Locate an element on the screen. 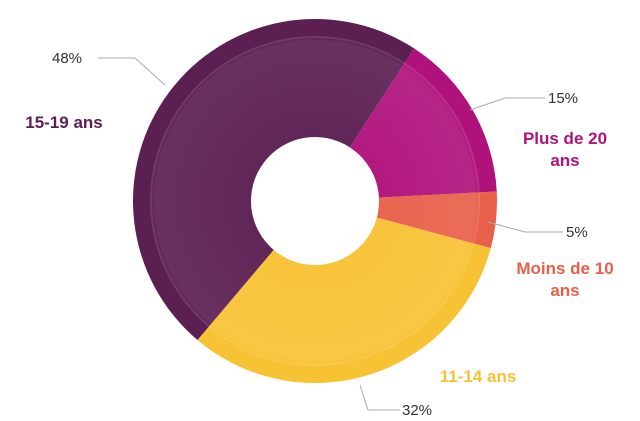  percent-label: 48% is located at coordinates (67, 58).